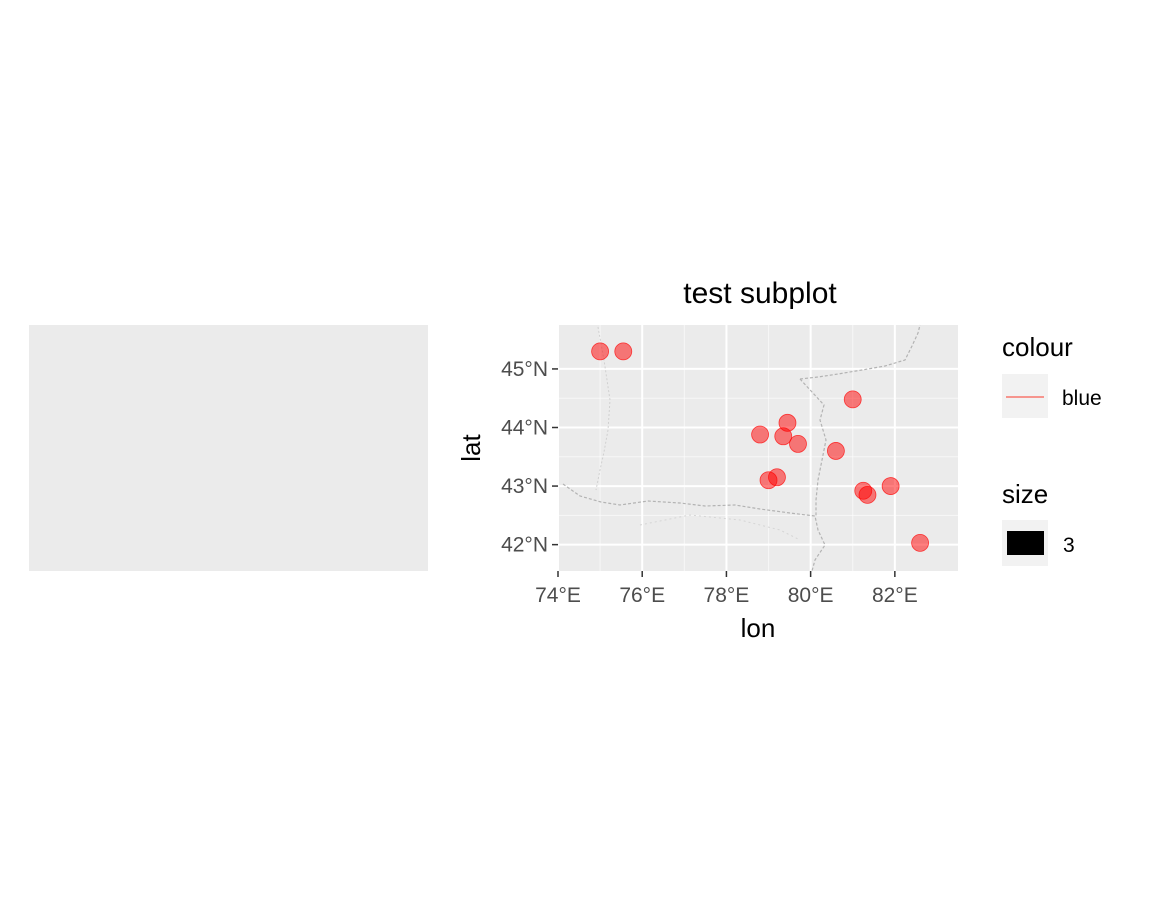 The height and width of the screenshot is (921, 1152). I want to click on data-points, so click(760, 447).